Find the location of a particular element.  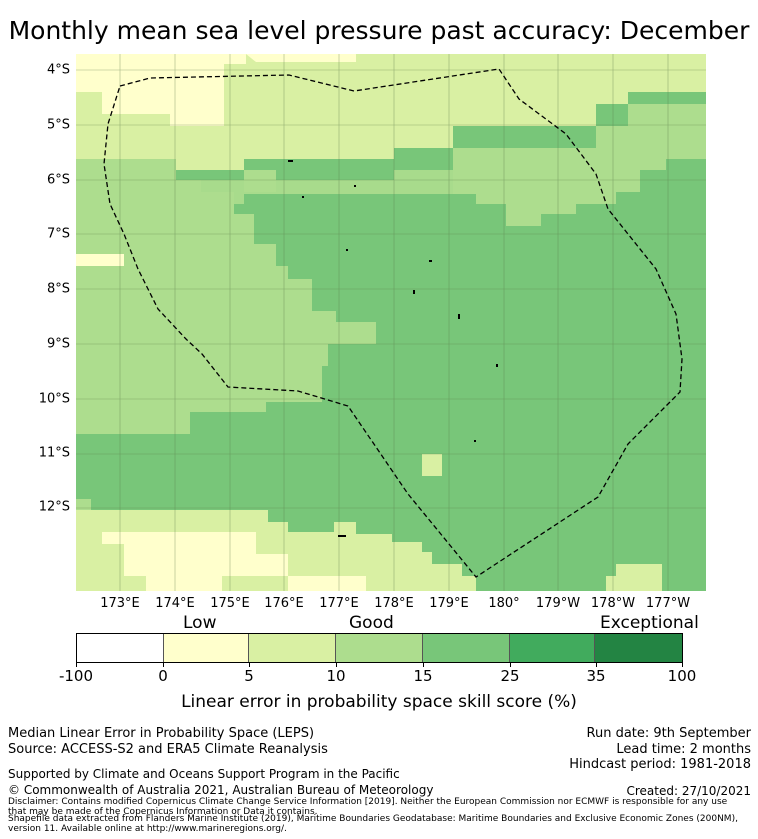

lon-label: 177°E is located at coordinates (339, 603).